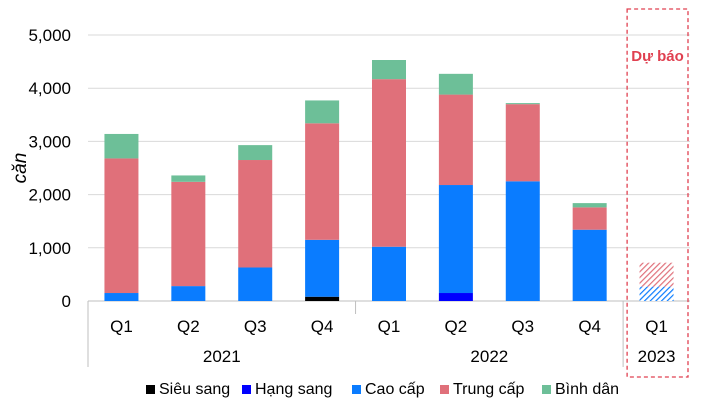 The image size is (709, 407). Describe the element at coordinates (49, 195) in the screenshot. I see `y-tick-label: 2,000` at that location.